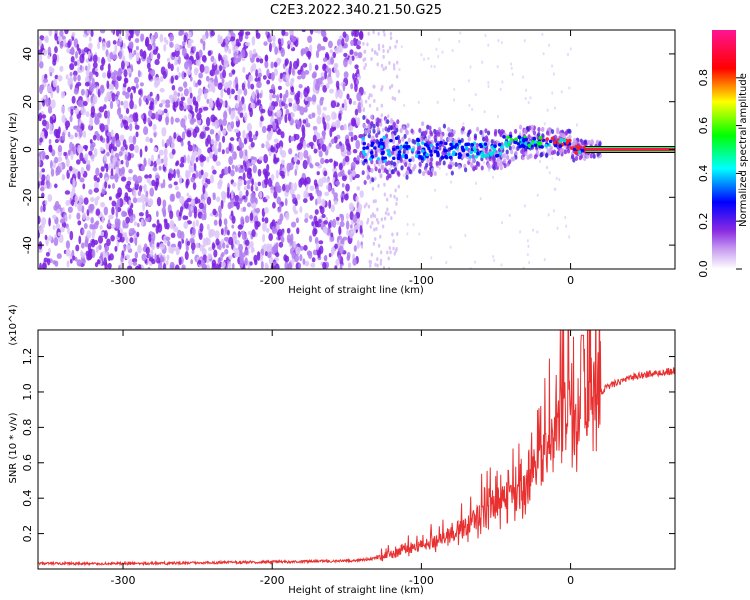  Describe the element at coordinates (27, 392) in the screenshot. I see `y-tick-label: 1.0` at that location.